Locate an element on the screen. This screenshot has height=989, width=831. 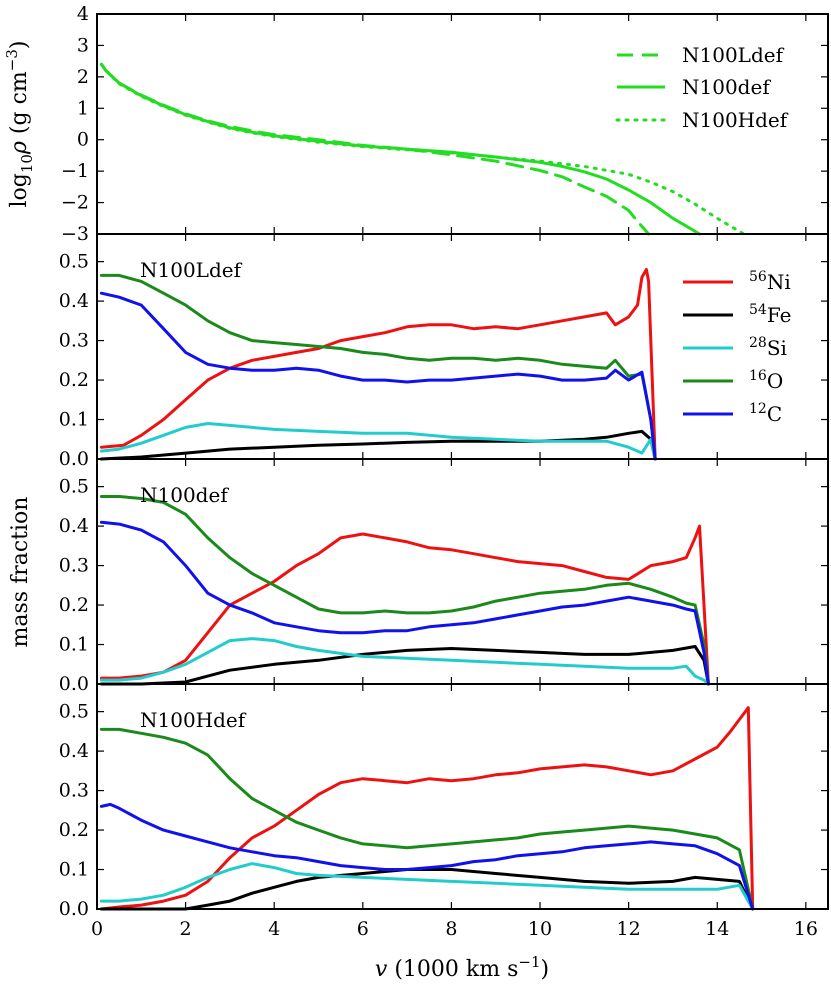
y-tick-label: −1 is located at coordinates (75, 171).